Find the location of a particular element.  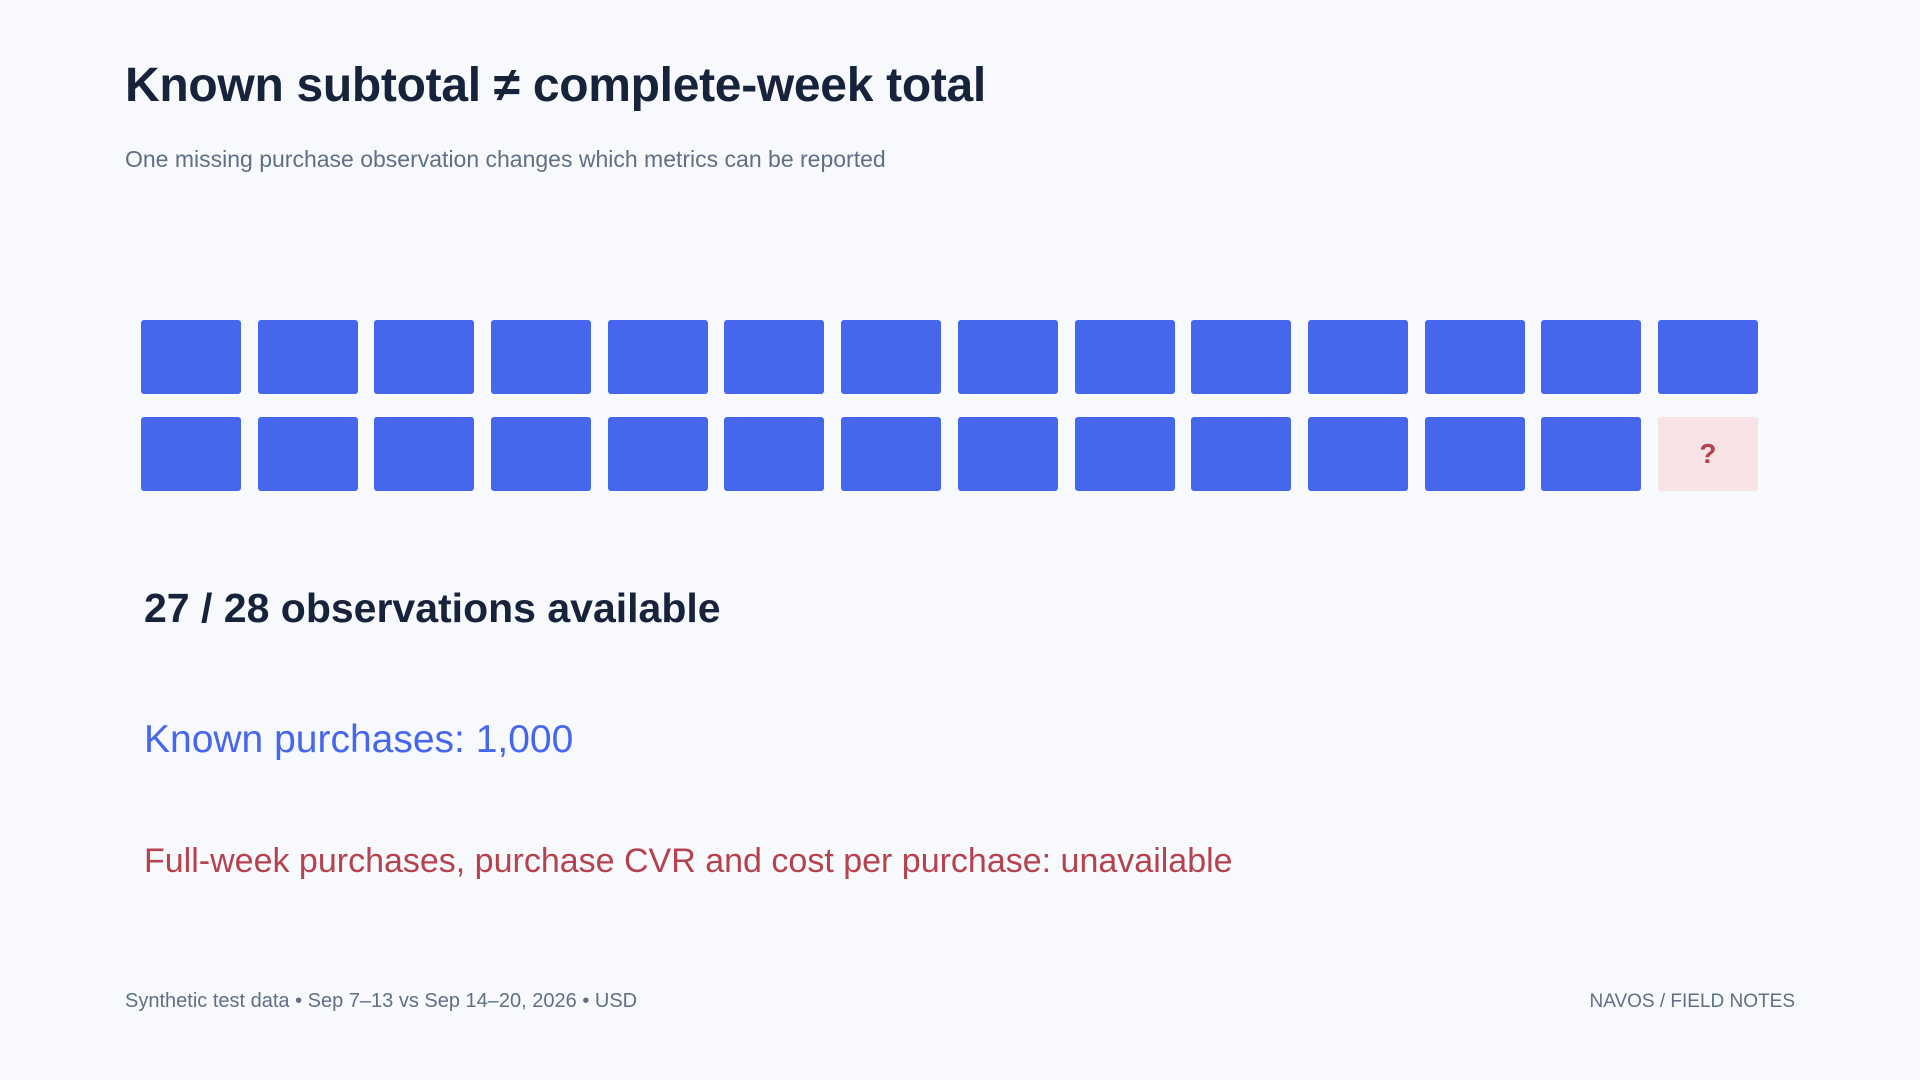

missing-mark: ? is located at coordinates (1708, 453).